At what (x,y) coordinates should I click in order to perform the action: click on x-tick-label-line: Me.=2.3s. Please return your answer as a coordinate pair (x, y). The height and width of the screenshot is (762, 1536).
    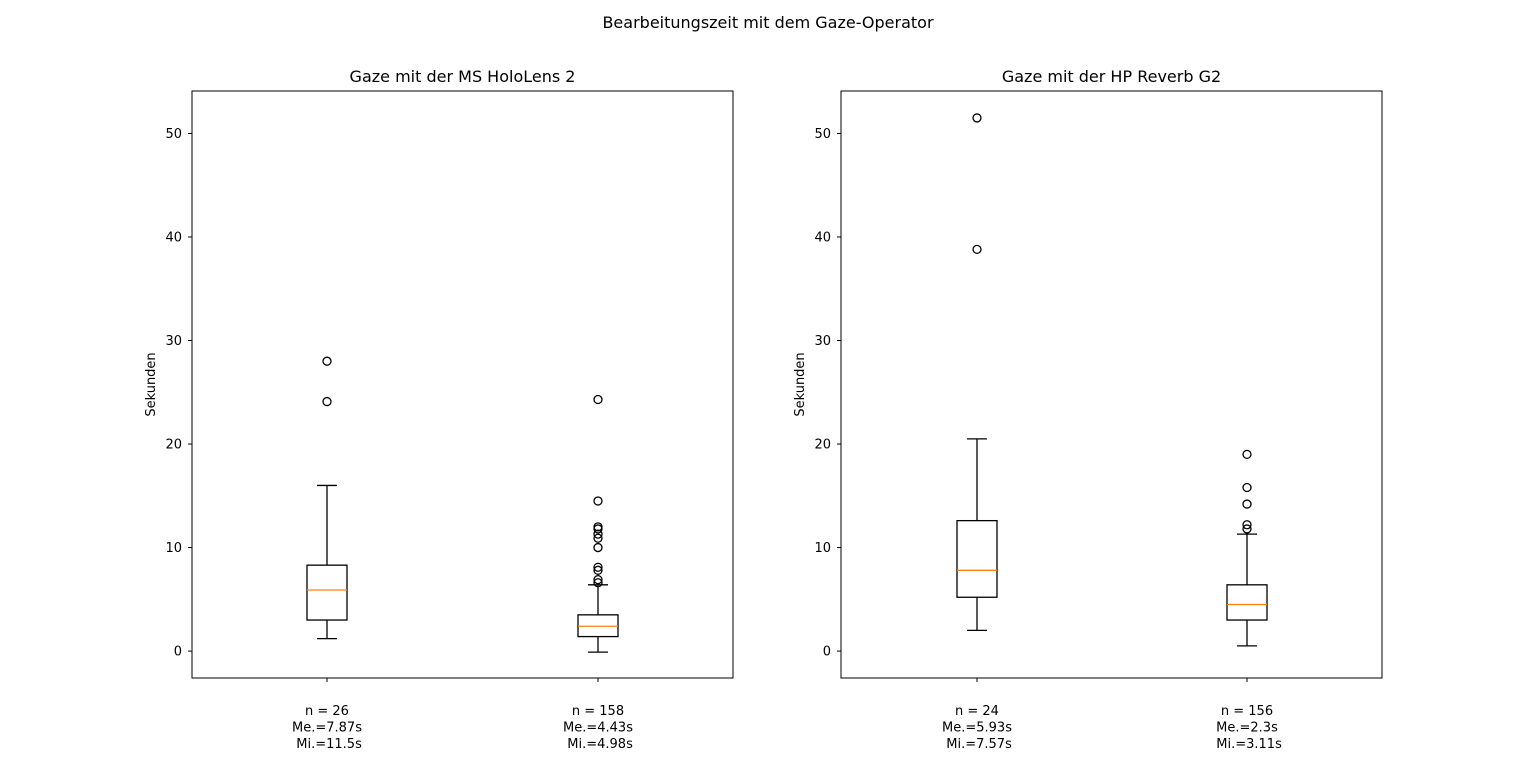
    Looking at the image, I should click on (1247, 728).